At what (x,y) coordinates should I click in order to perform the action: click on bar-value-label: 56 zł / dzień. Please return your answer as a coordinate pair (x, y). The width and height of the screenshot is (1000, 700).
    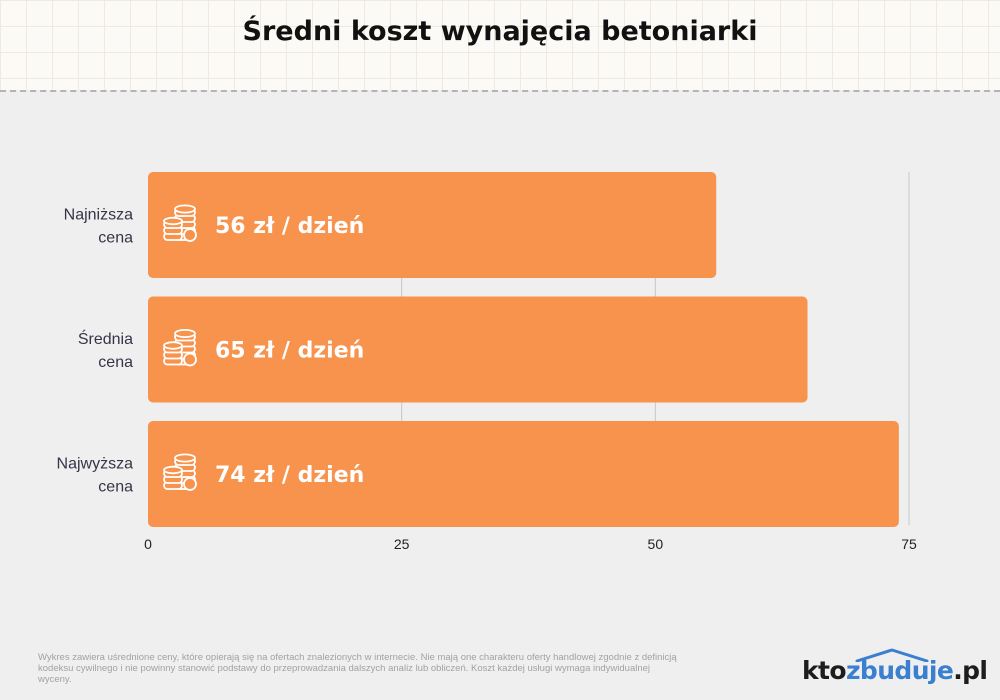
    Looking at the image, I should click on (289, 226).